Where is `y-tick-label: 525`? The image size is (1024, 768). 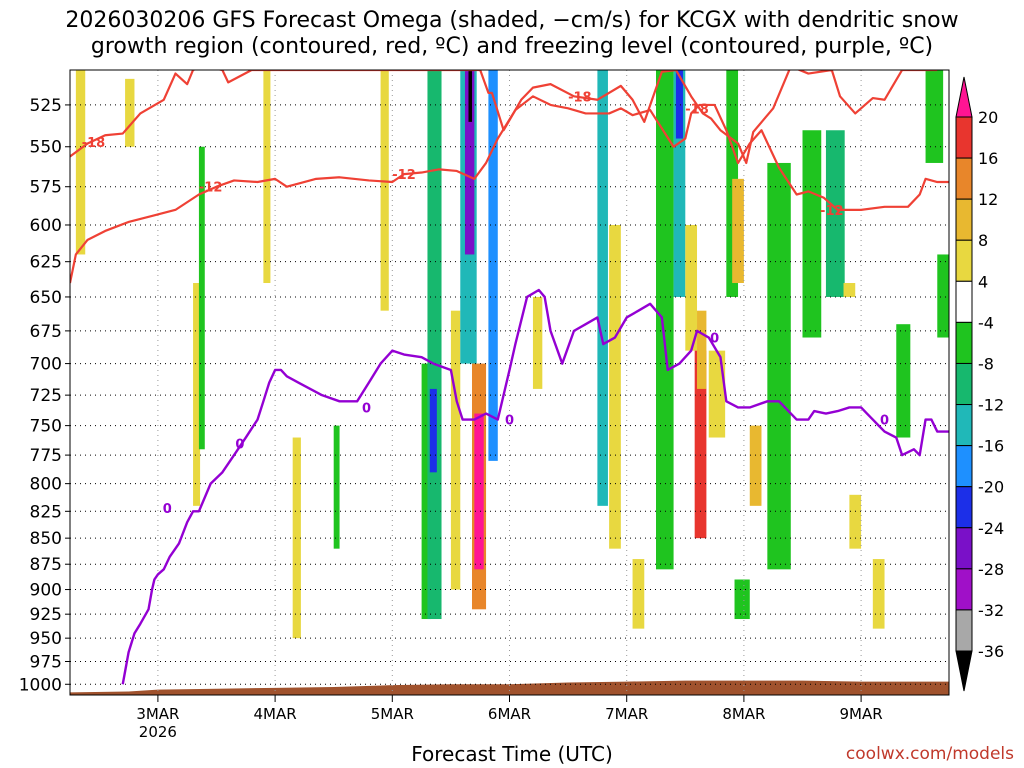
y-tick-label: 525 is located at coordinates (46, 106).